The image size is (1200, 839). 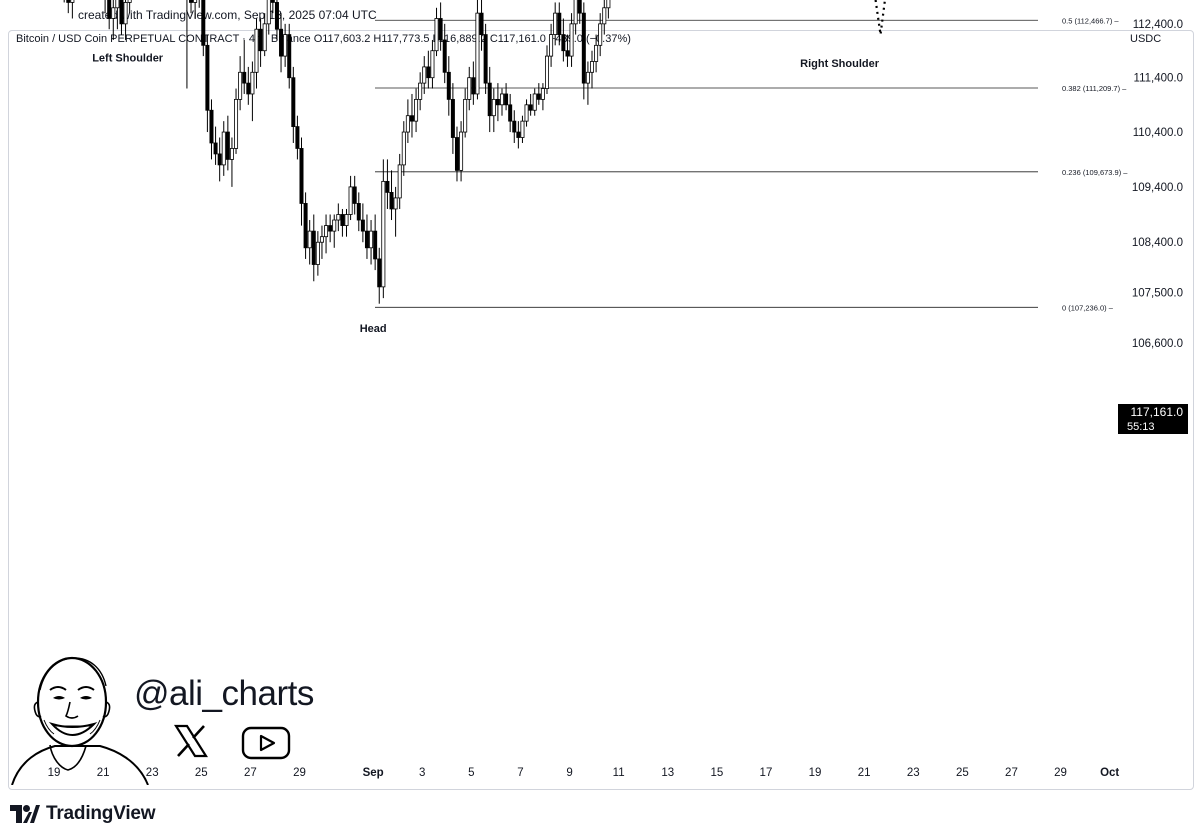 What do you see at coordinates (1088, 307) in the screenshot?
I see `fib-level-label: 0 (107,236.0) –` at bounding box center [1088, 307].